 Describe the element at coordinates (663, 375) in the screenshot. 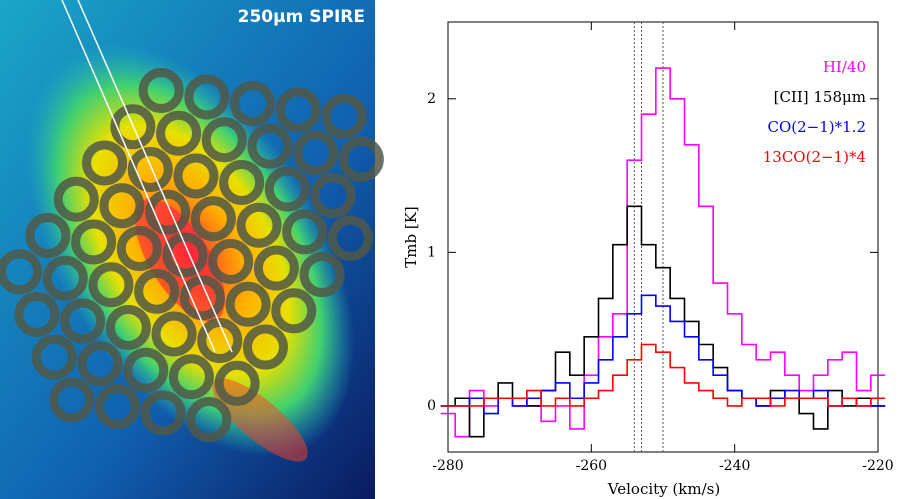

I see `series-line` at that location.